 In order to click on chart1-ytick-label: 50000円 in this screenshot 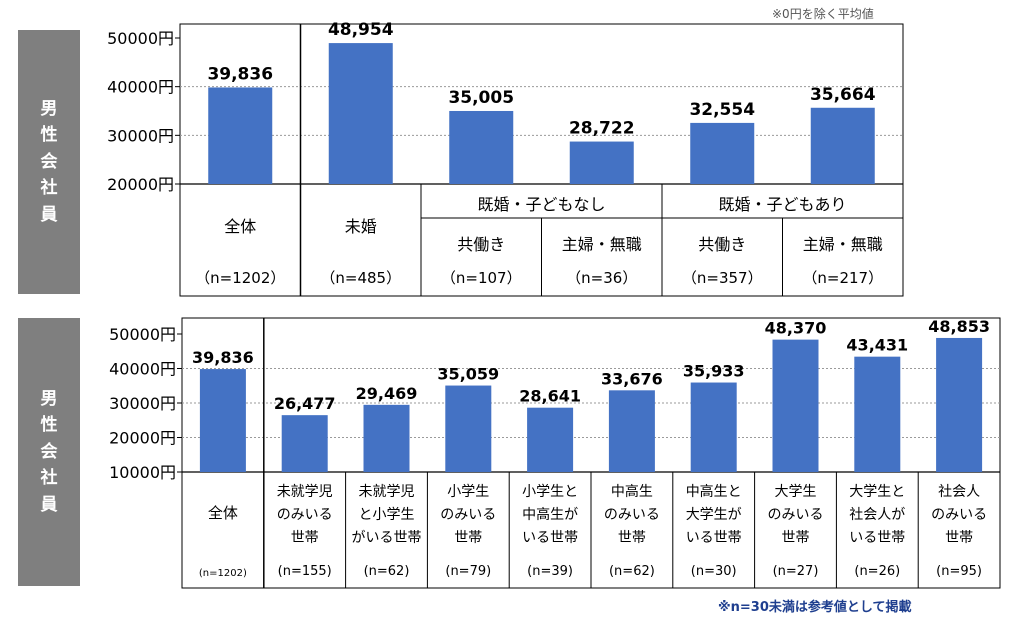, I will do `click(140, 38)`.